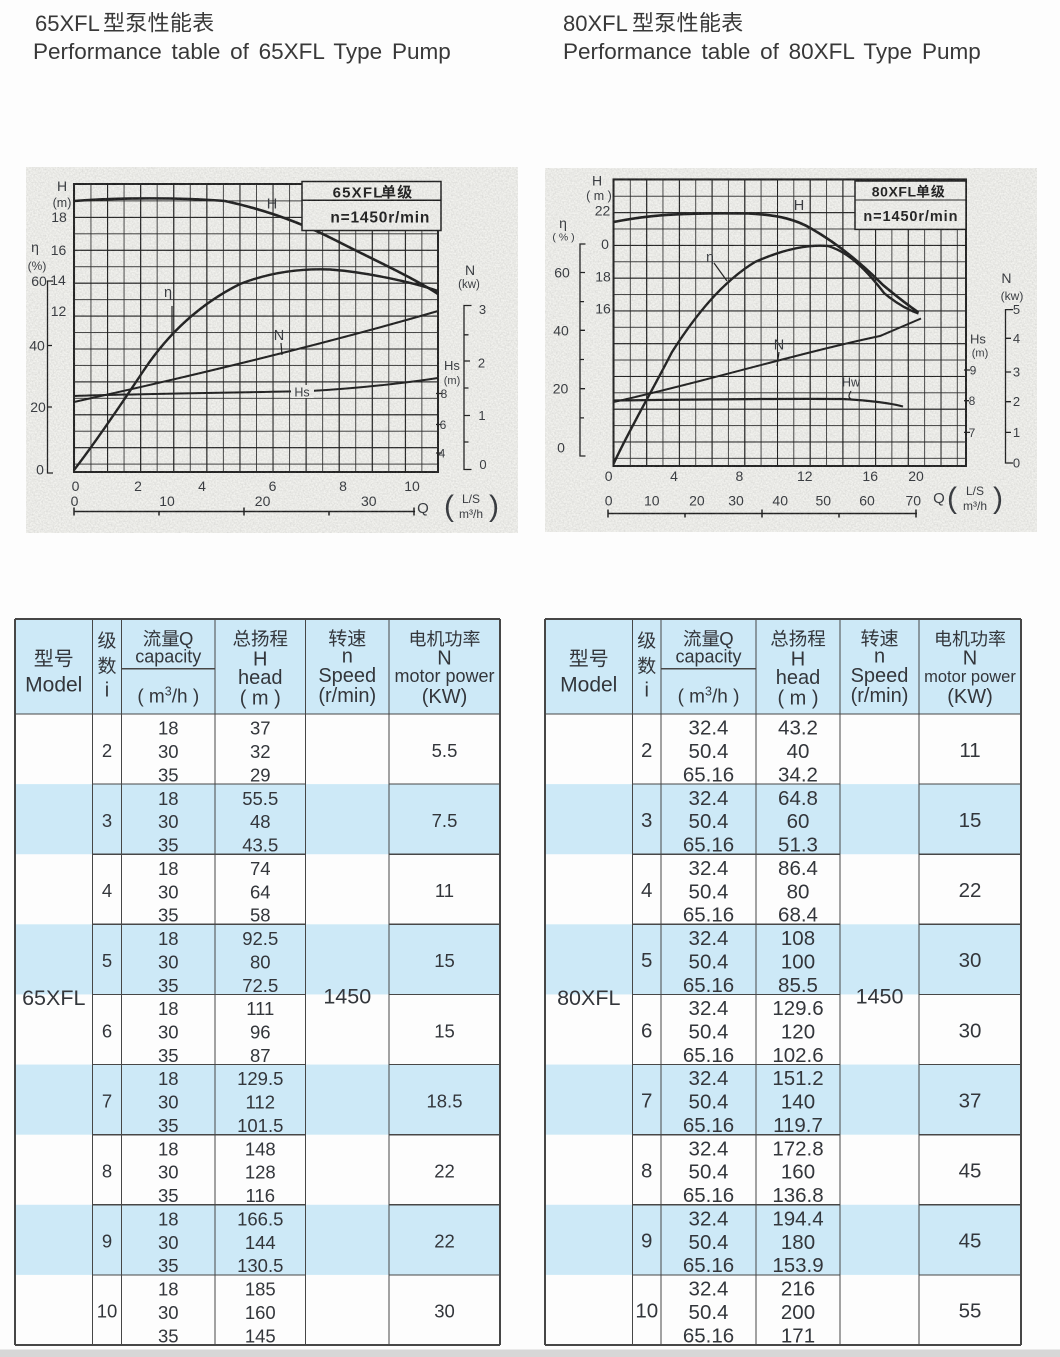 This screenshot has width=1060, height=1357. I want to click on svg-text: 80, so click(260, 961).